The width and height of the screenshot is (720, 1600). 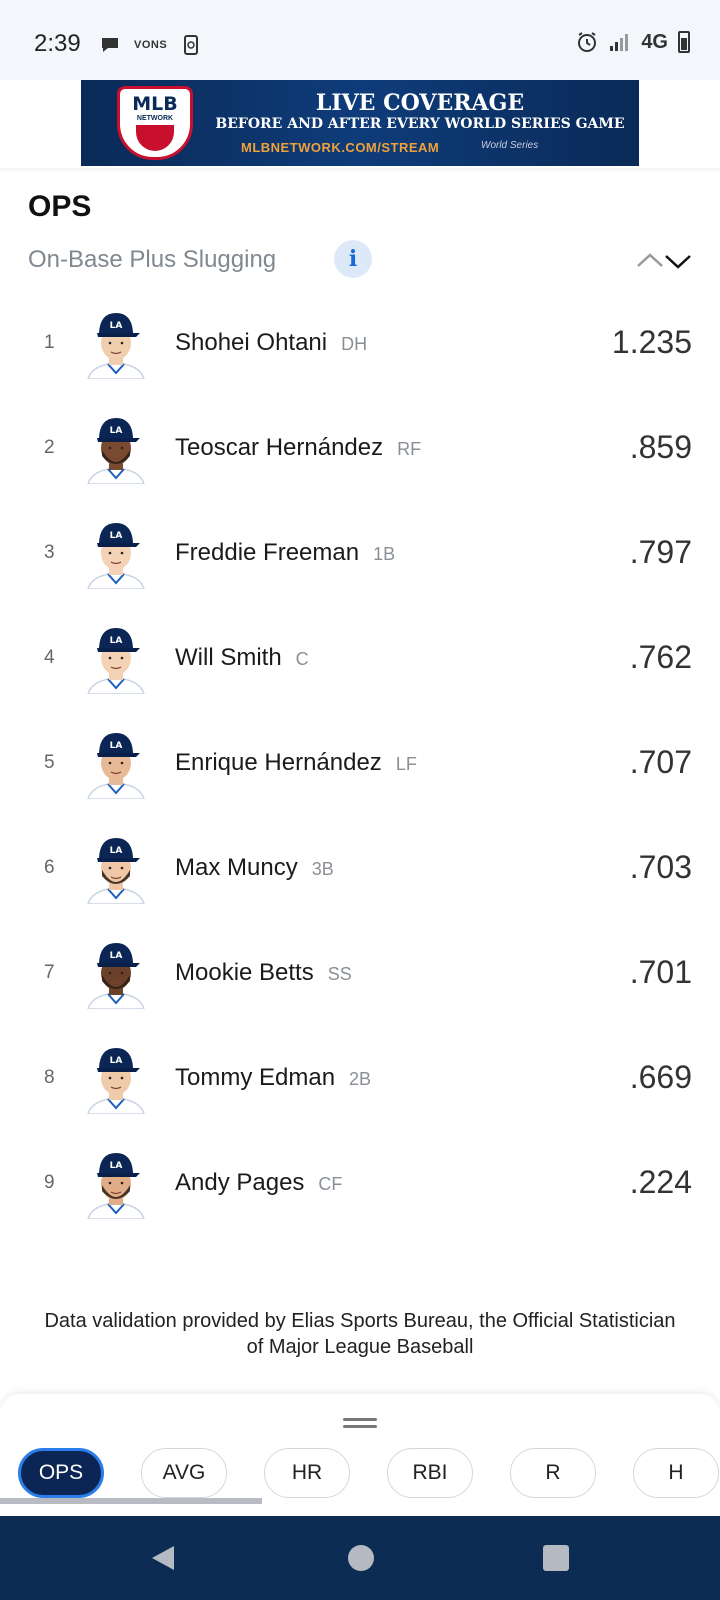 I want to click on player-row: 5 LA Enrique Hernández LF, so click(x=360, y=762).